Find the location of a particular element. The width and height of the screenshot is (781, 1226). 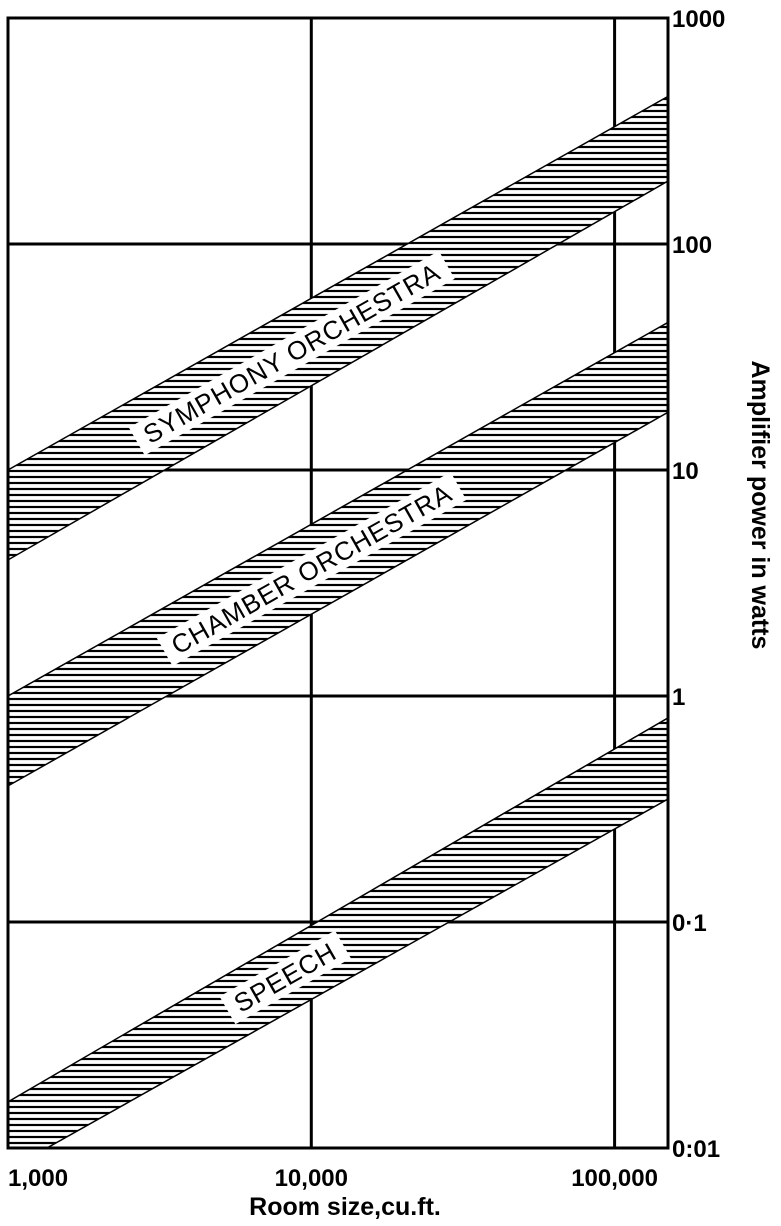

y-tick-label: 100 is located at coordinates (692, 245).